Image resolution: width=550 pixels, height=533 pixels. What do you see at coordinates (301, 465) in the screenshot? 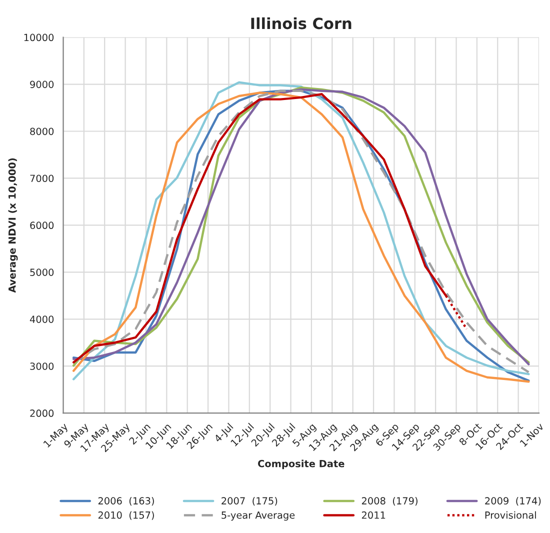
I see `x-axis-title: Composite Date` at bounding box center [301, 465].